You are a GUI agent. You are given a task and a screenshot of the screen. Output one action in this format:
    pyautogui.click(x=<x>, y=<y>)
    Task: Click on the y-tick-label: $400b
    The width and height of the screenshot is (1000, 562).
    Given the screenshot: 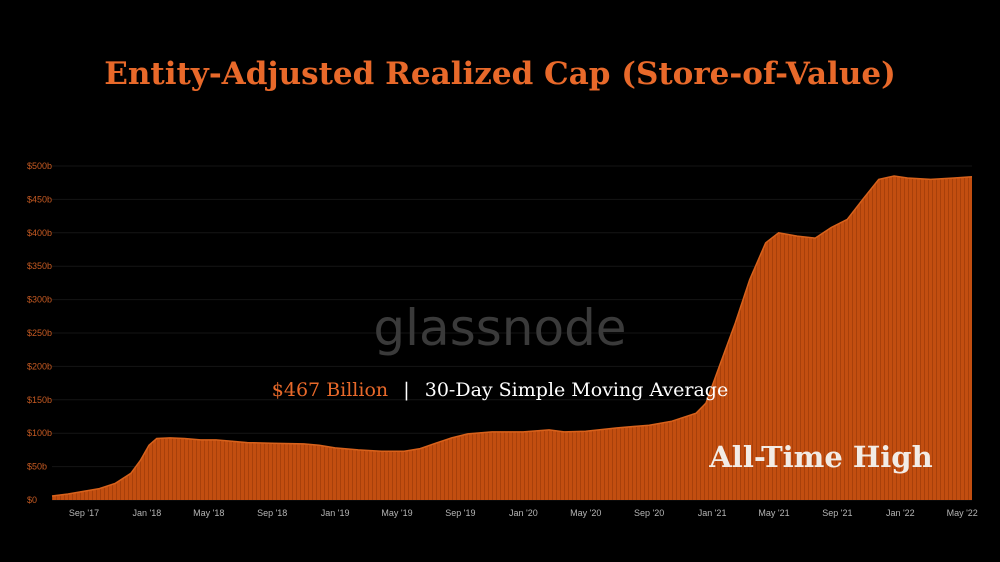 What is the action you would take?
    pyautogui.click(x=39, y=233)
    